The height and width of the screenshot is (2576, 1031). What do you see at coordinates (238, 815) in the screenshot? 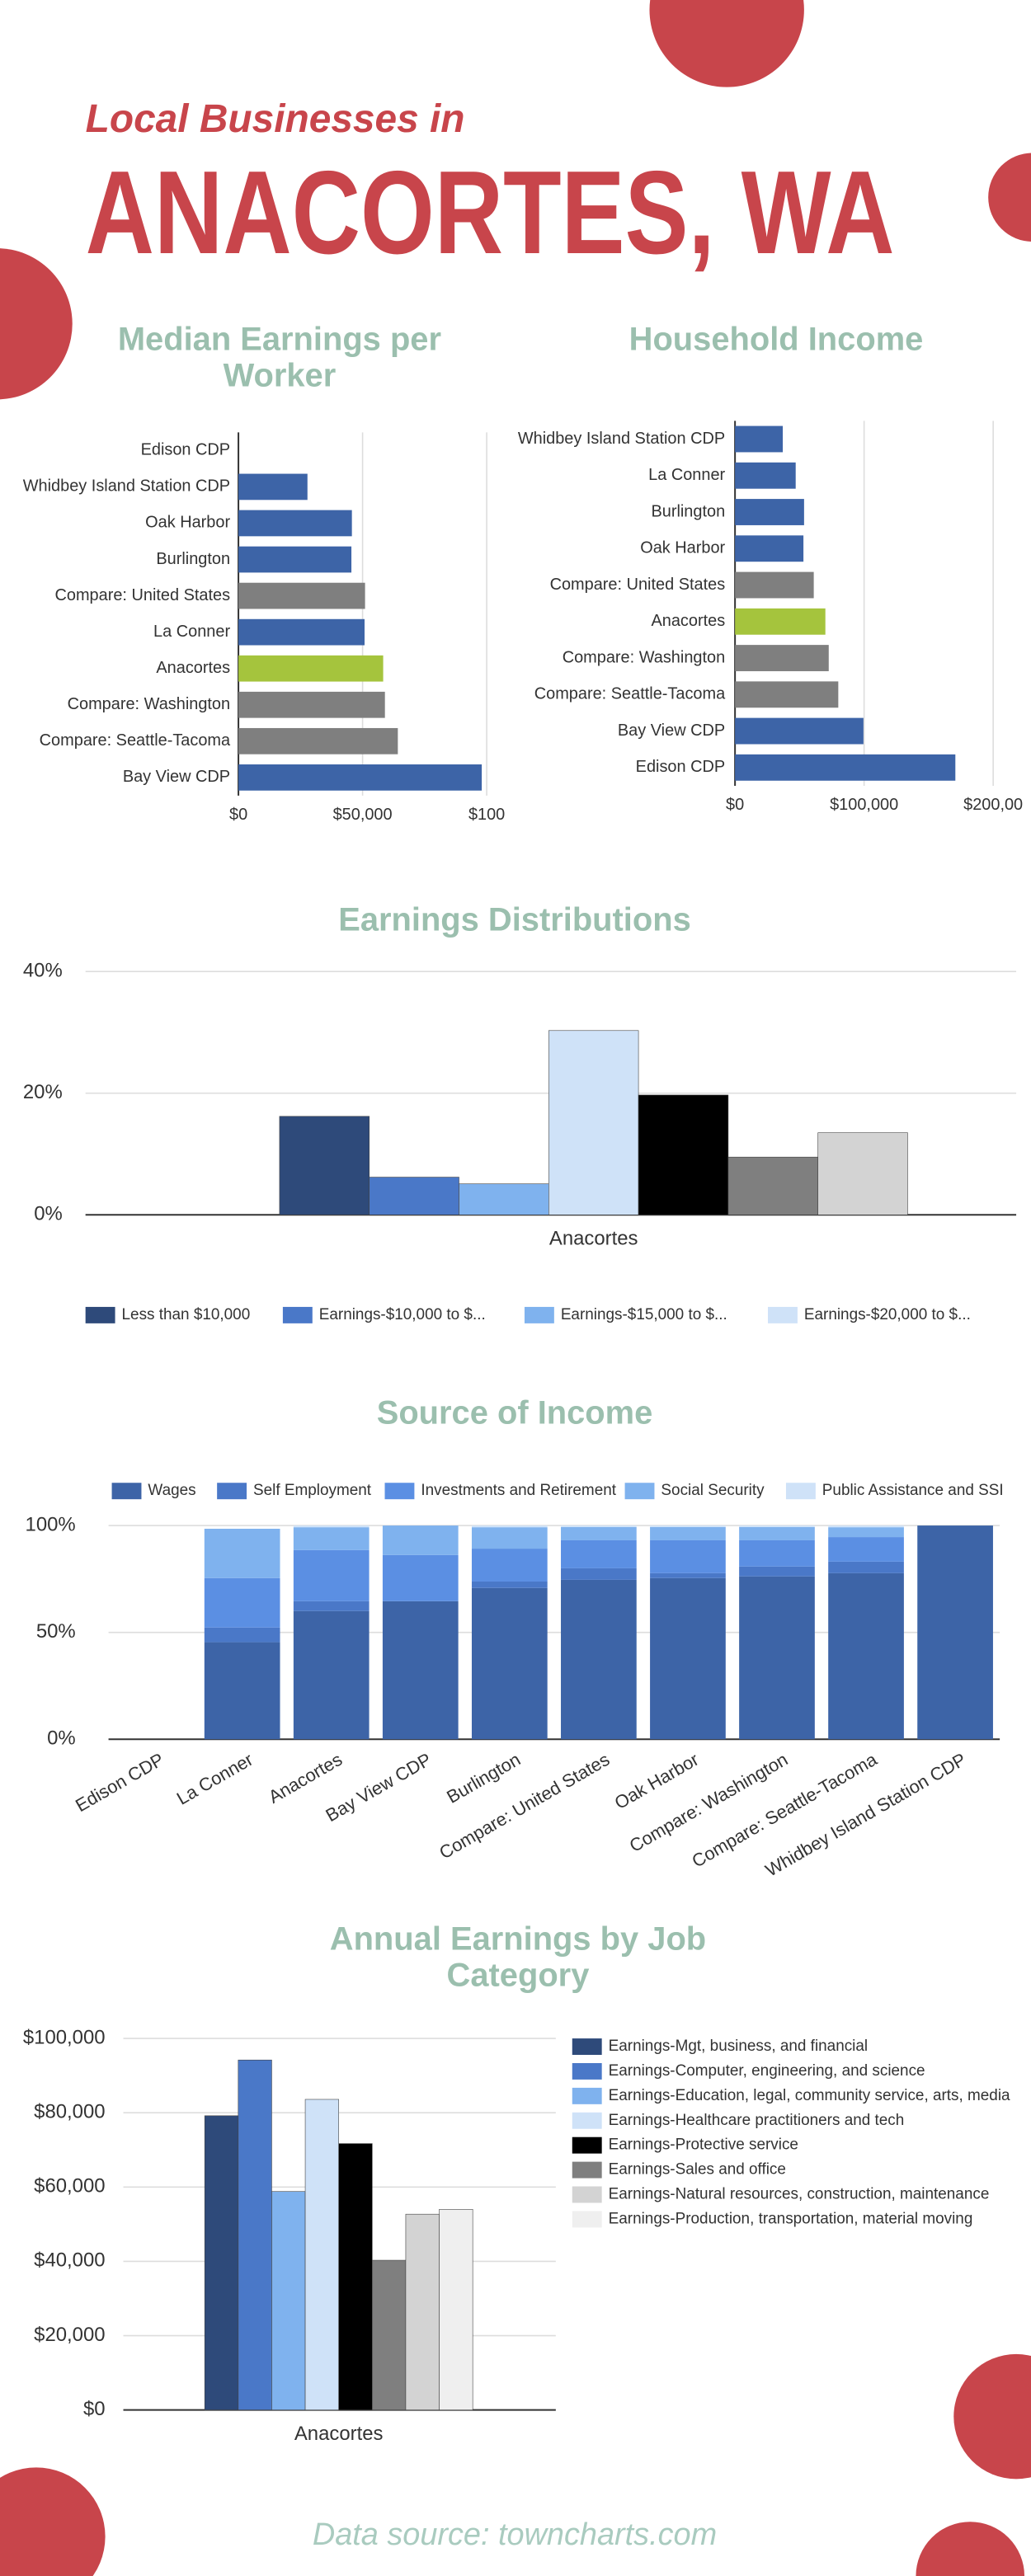
I see `x-tick-label: $0` at bounding box center [238, 815].